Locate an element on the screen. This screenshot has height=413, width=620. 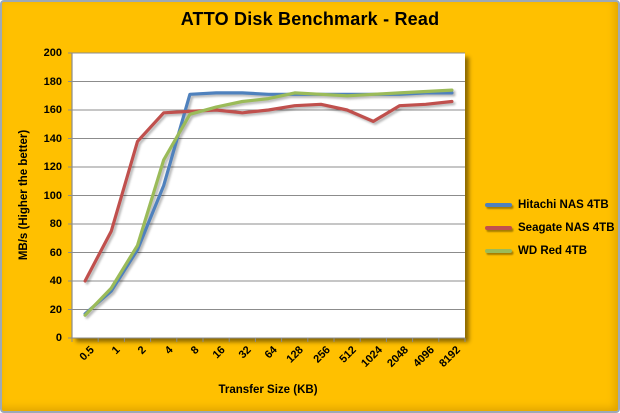
y-tick-label: 20 is located at coordinates (55, 309).